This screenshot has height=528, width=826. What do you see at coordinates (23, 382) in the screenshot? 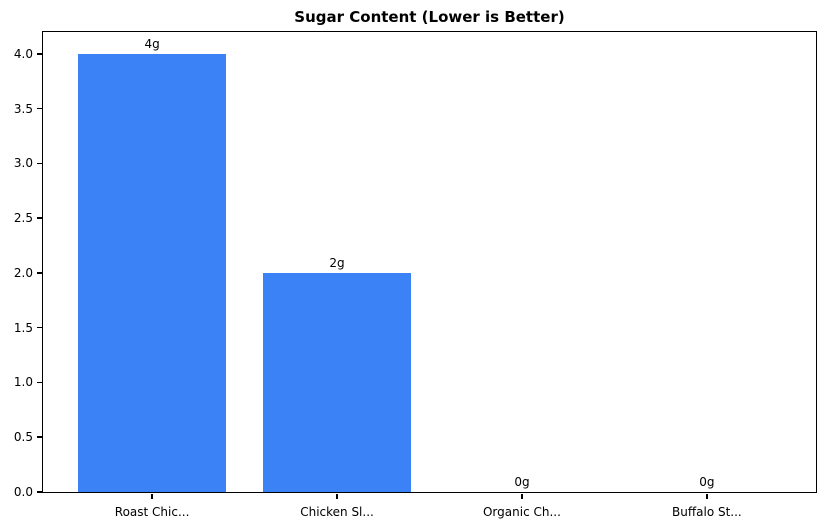
I see `y-tick-label: 1.0` at bounding box center [23, 382].